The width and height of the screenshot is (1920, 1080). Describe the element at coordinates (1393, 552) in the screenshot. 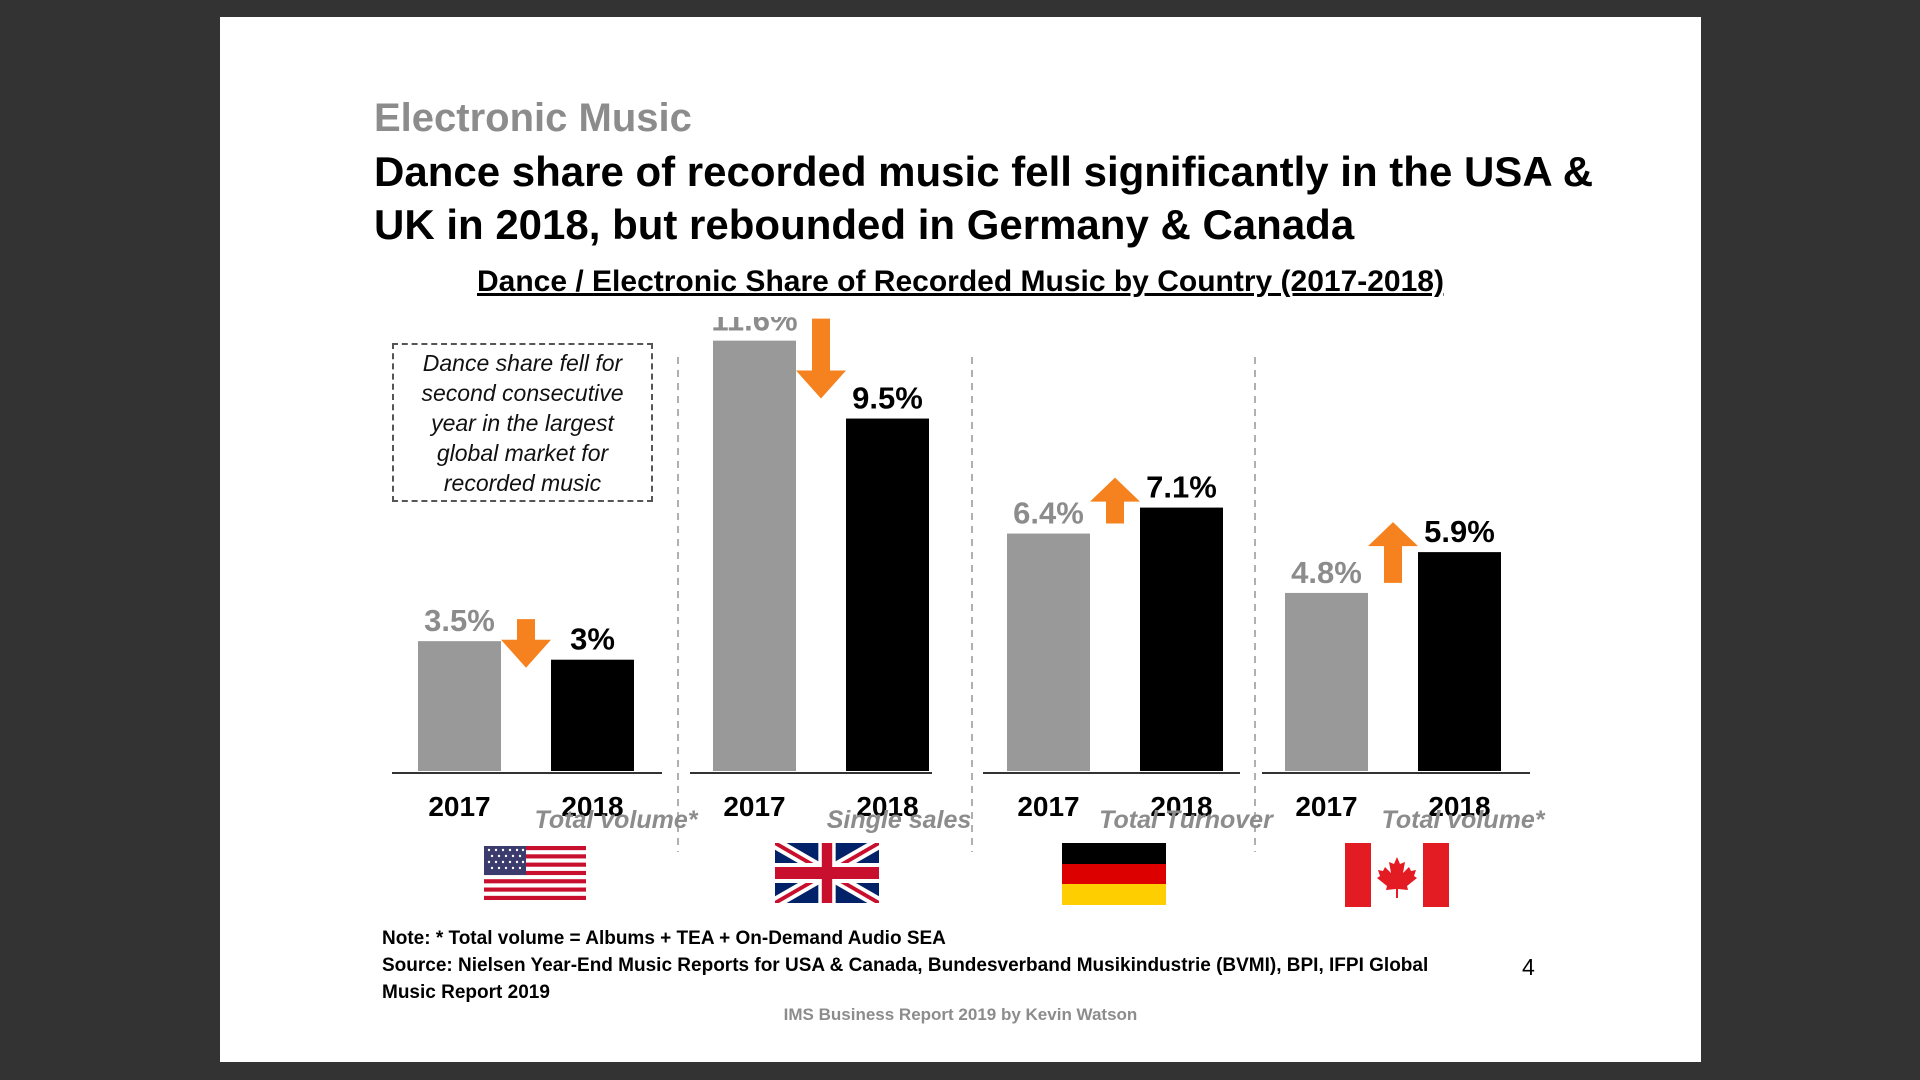

I see `trend-arrow-up-canada` at that location.